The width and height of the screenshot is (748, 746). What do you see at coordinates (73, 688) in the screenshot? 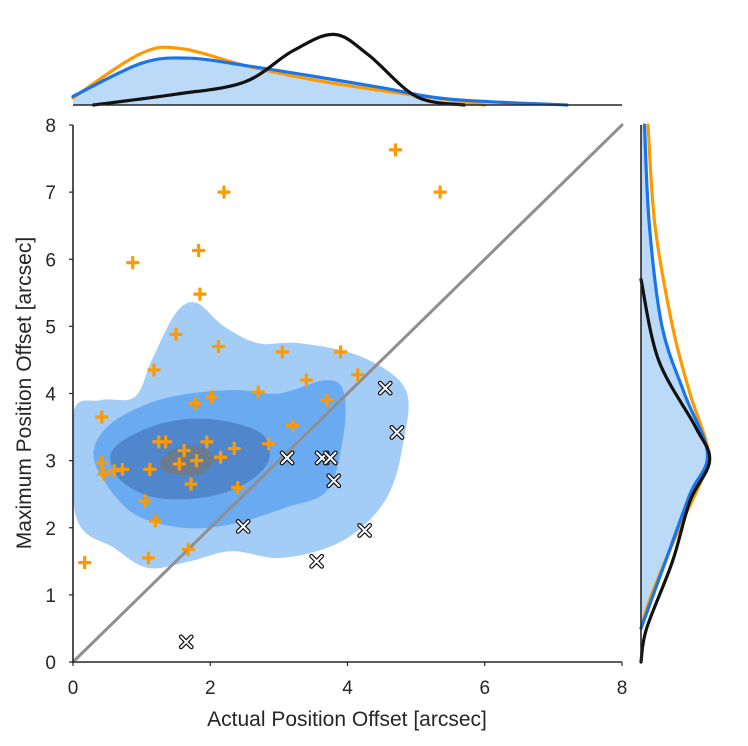
I see `x-tick-label: 0` at bounding box center [73, 688].